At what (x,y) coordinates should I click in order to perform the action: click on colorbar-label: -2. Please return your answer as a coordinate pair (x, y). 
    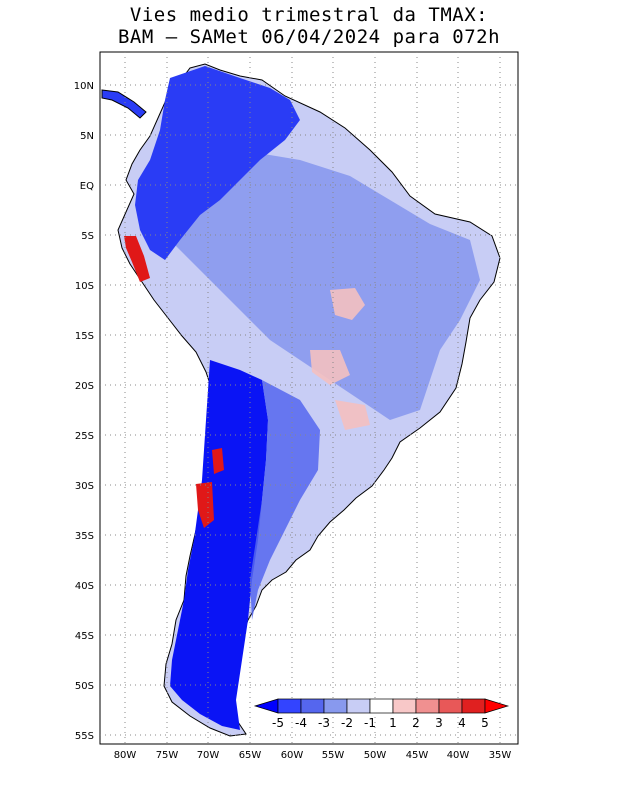
    Looking at the image, I should click on (347, 723).